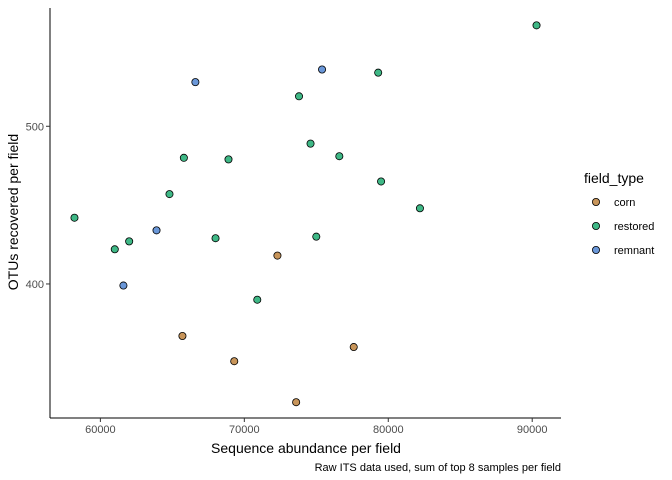  Describe the element at coordinates (35, 127) in the screenshot. I see `y-tick-label: 500` at that location.